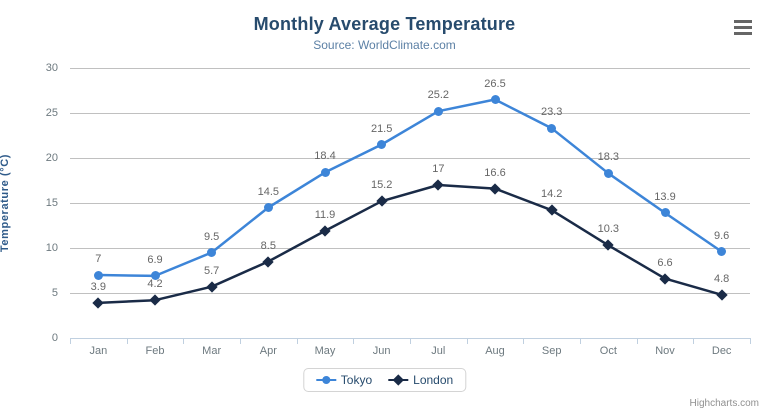  I want to click on hamburger-menu-icon, so click(743, 27).